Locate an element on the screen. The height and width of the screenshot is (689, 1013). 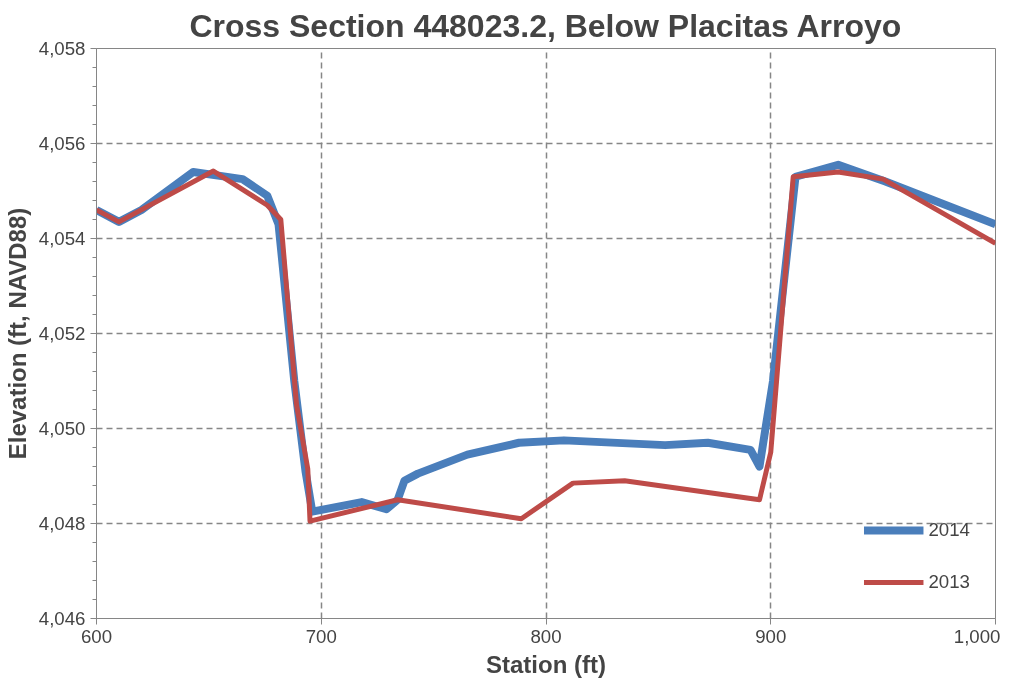
x-axis-title: Station (ft) is located at coordinates (546, 664).